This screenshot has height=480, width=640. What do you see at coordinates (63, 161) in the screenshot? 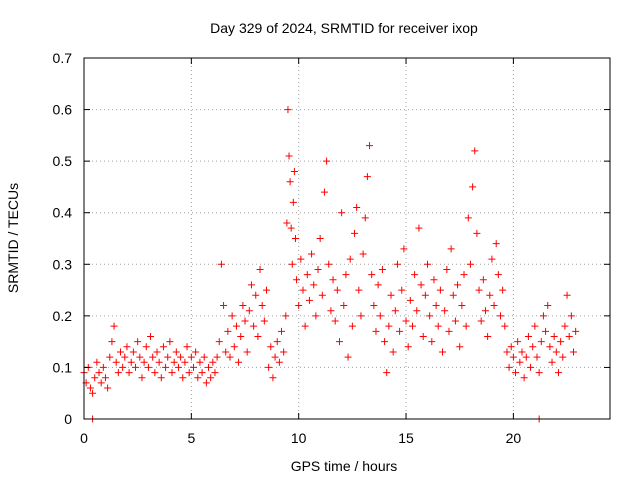
I see `y-tick-label: 0.5` at bounding box center [63, 161].